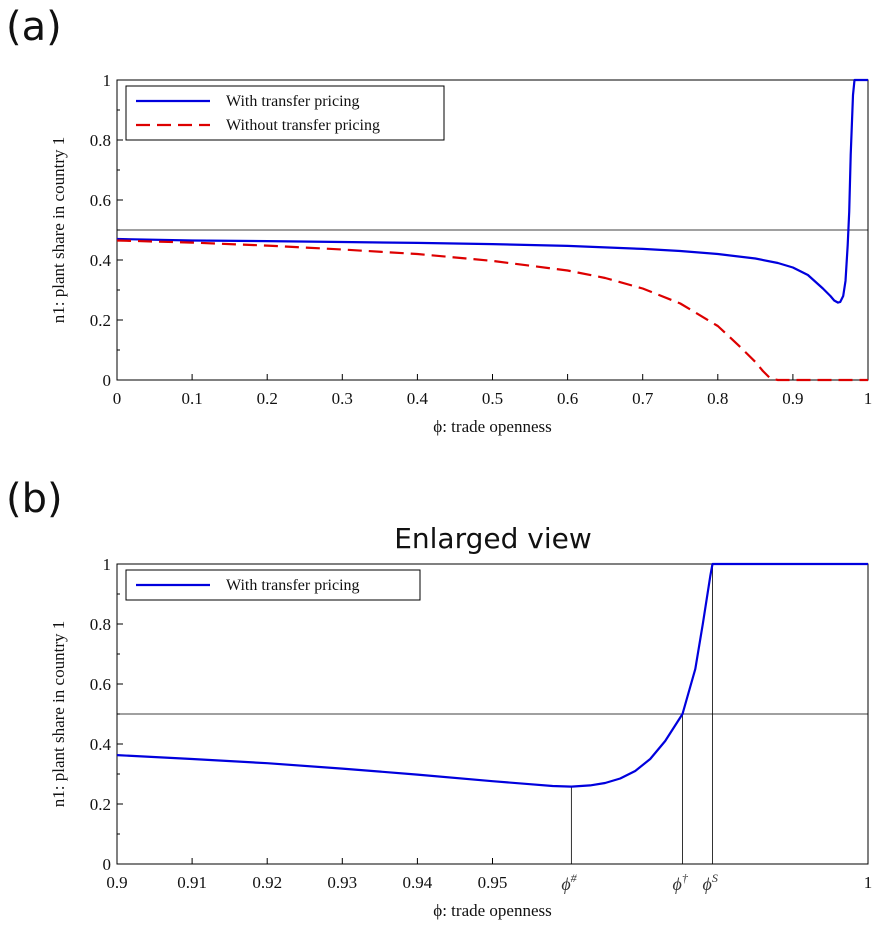 This screenshot has height=938, width=872. Describe the element at coordinates (117, 398) in the screenshot. I see `x-tick-label: 0` at that location.